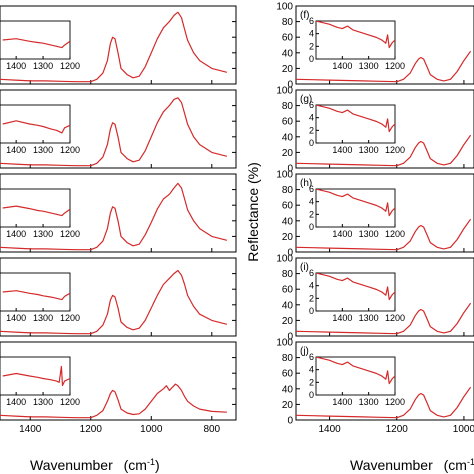 The width and height of the screenshot is (474, 474). What do you see at coordinates (284, 175) in the screenshot?
I see `panel-h-y-tick-label: 100` at bounding box center [284, 175].